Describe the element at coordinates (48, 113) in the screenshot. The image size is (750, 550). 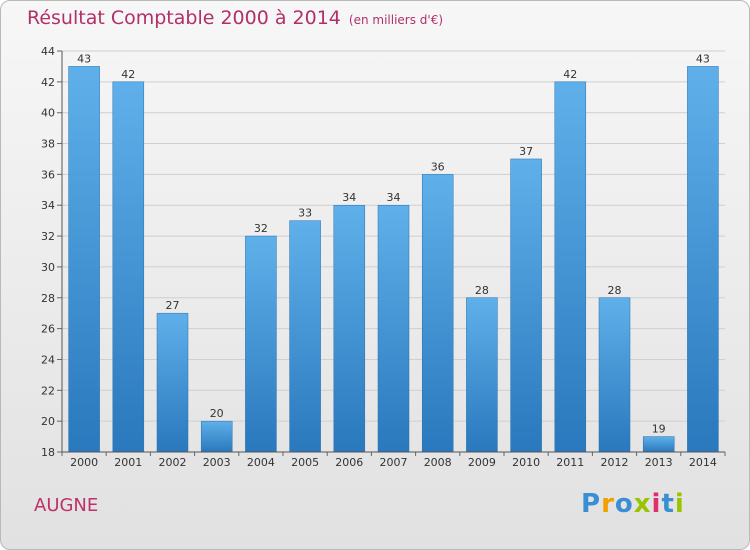
I see `y-tick-label: 40` at that location.